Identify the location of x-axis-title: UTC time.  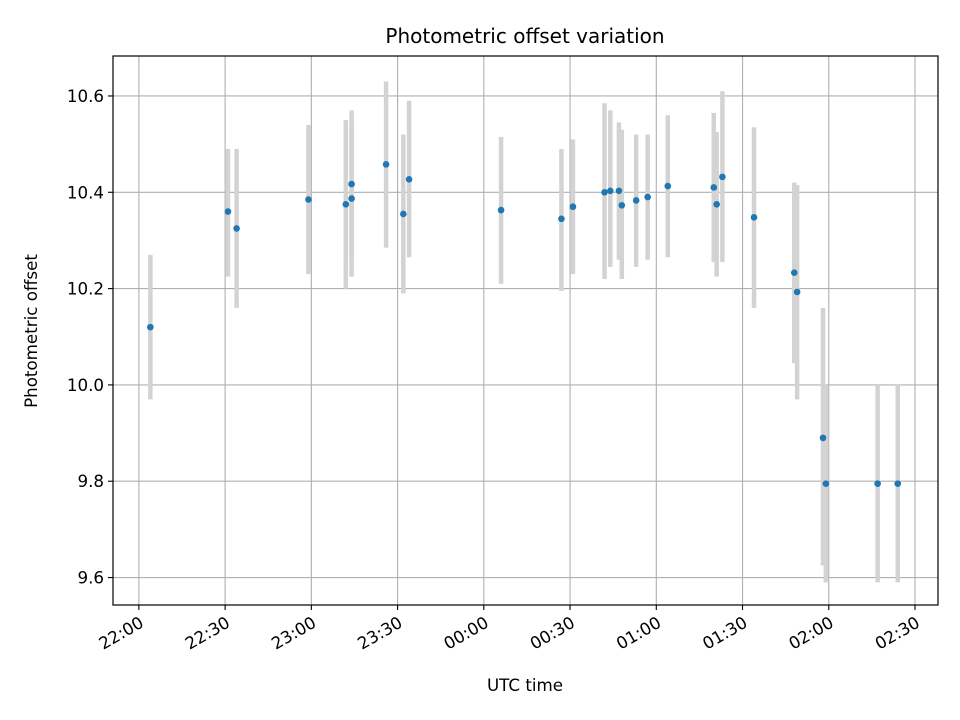
(525, 685).